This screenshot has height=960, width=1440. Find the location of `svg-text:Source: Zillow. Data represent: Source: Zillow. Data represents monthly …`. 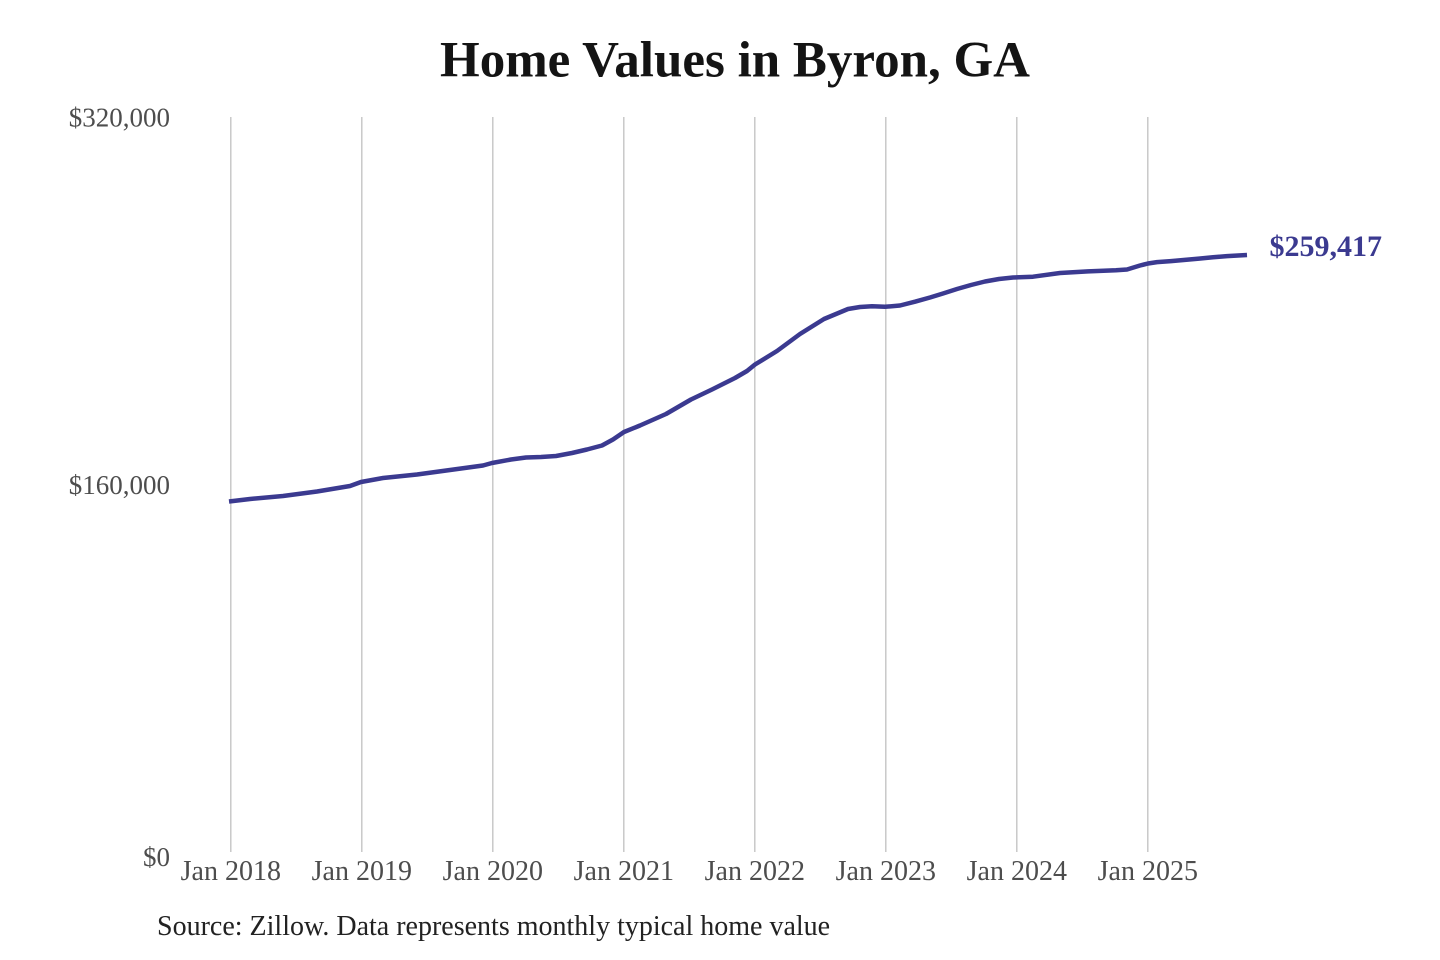

svg-text:Source: Zillow. Data represent: Source: Zillow. Data represents monthly … is located at coordinates (493, 926).